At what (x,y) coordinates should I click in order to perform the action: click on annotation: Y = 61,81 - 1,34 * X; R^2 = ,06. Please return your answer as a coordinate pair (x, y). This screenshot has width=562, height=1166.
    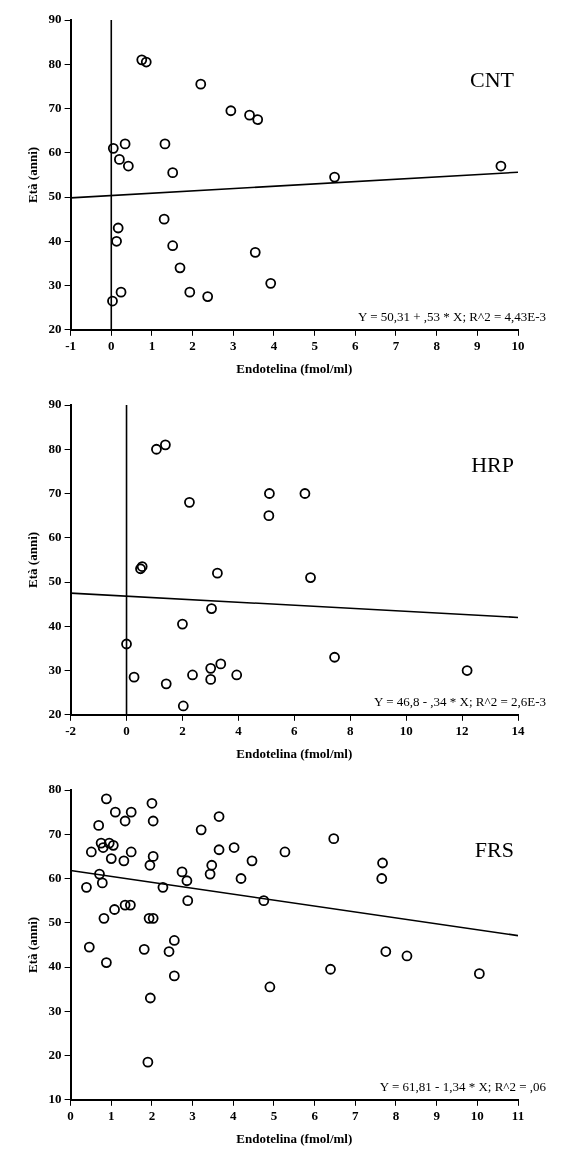
    Looking at the image, I should click on (463, 1086).